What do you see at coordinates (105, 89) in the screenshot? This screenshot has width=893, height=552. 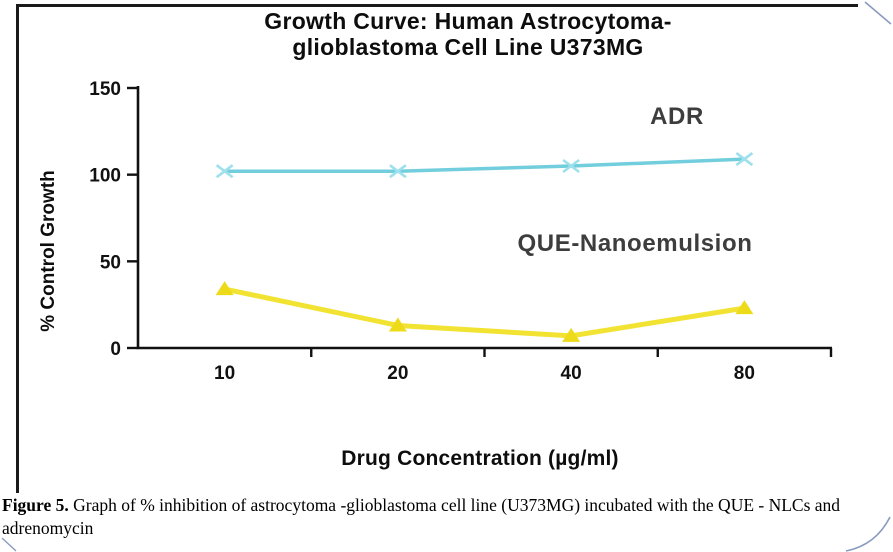 I see `y-tick-label: 150` at bounding box center [105, 89].